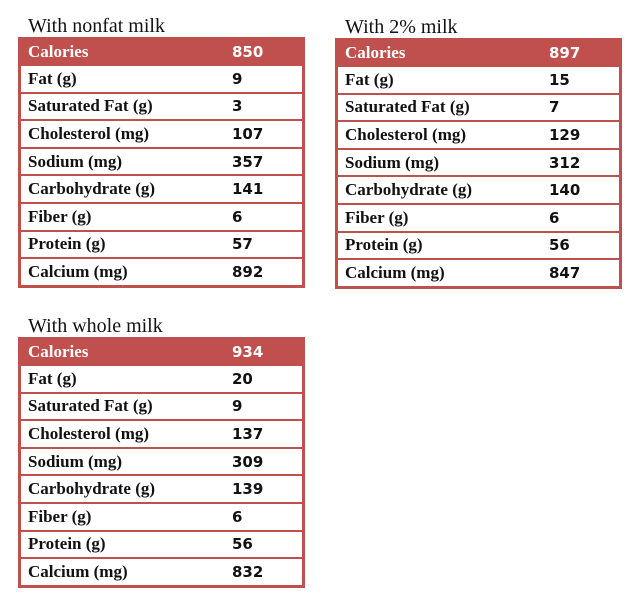 The image size is (638, 598). What do you see at coordinates (161, 489) in the screenshot?
I see `table-row: Carbohydrate (g) 139` at bounding box center [161, 489].